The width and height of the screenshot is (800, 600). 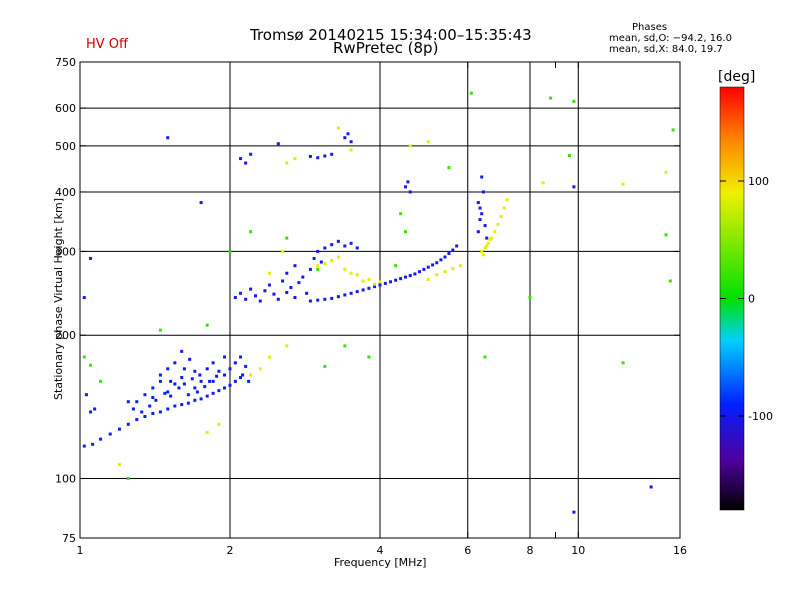 What do you see at coordinates (380, 550) in the screenshot?
I see `x-tick-label: 4` at bounding box center [380, 550].